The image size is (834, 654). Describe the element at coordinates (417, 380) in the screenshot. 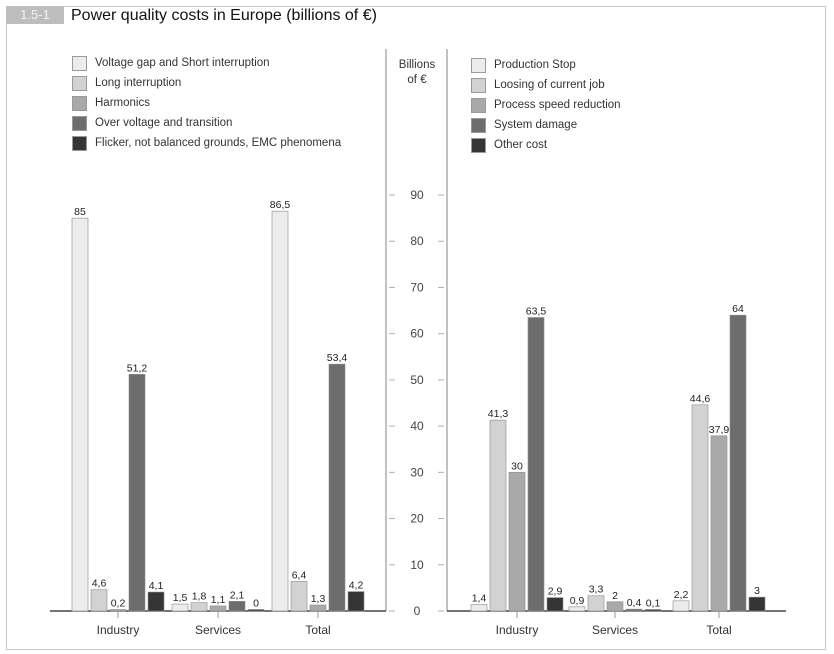

I see `y-tick-label: 50` at that location.